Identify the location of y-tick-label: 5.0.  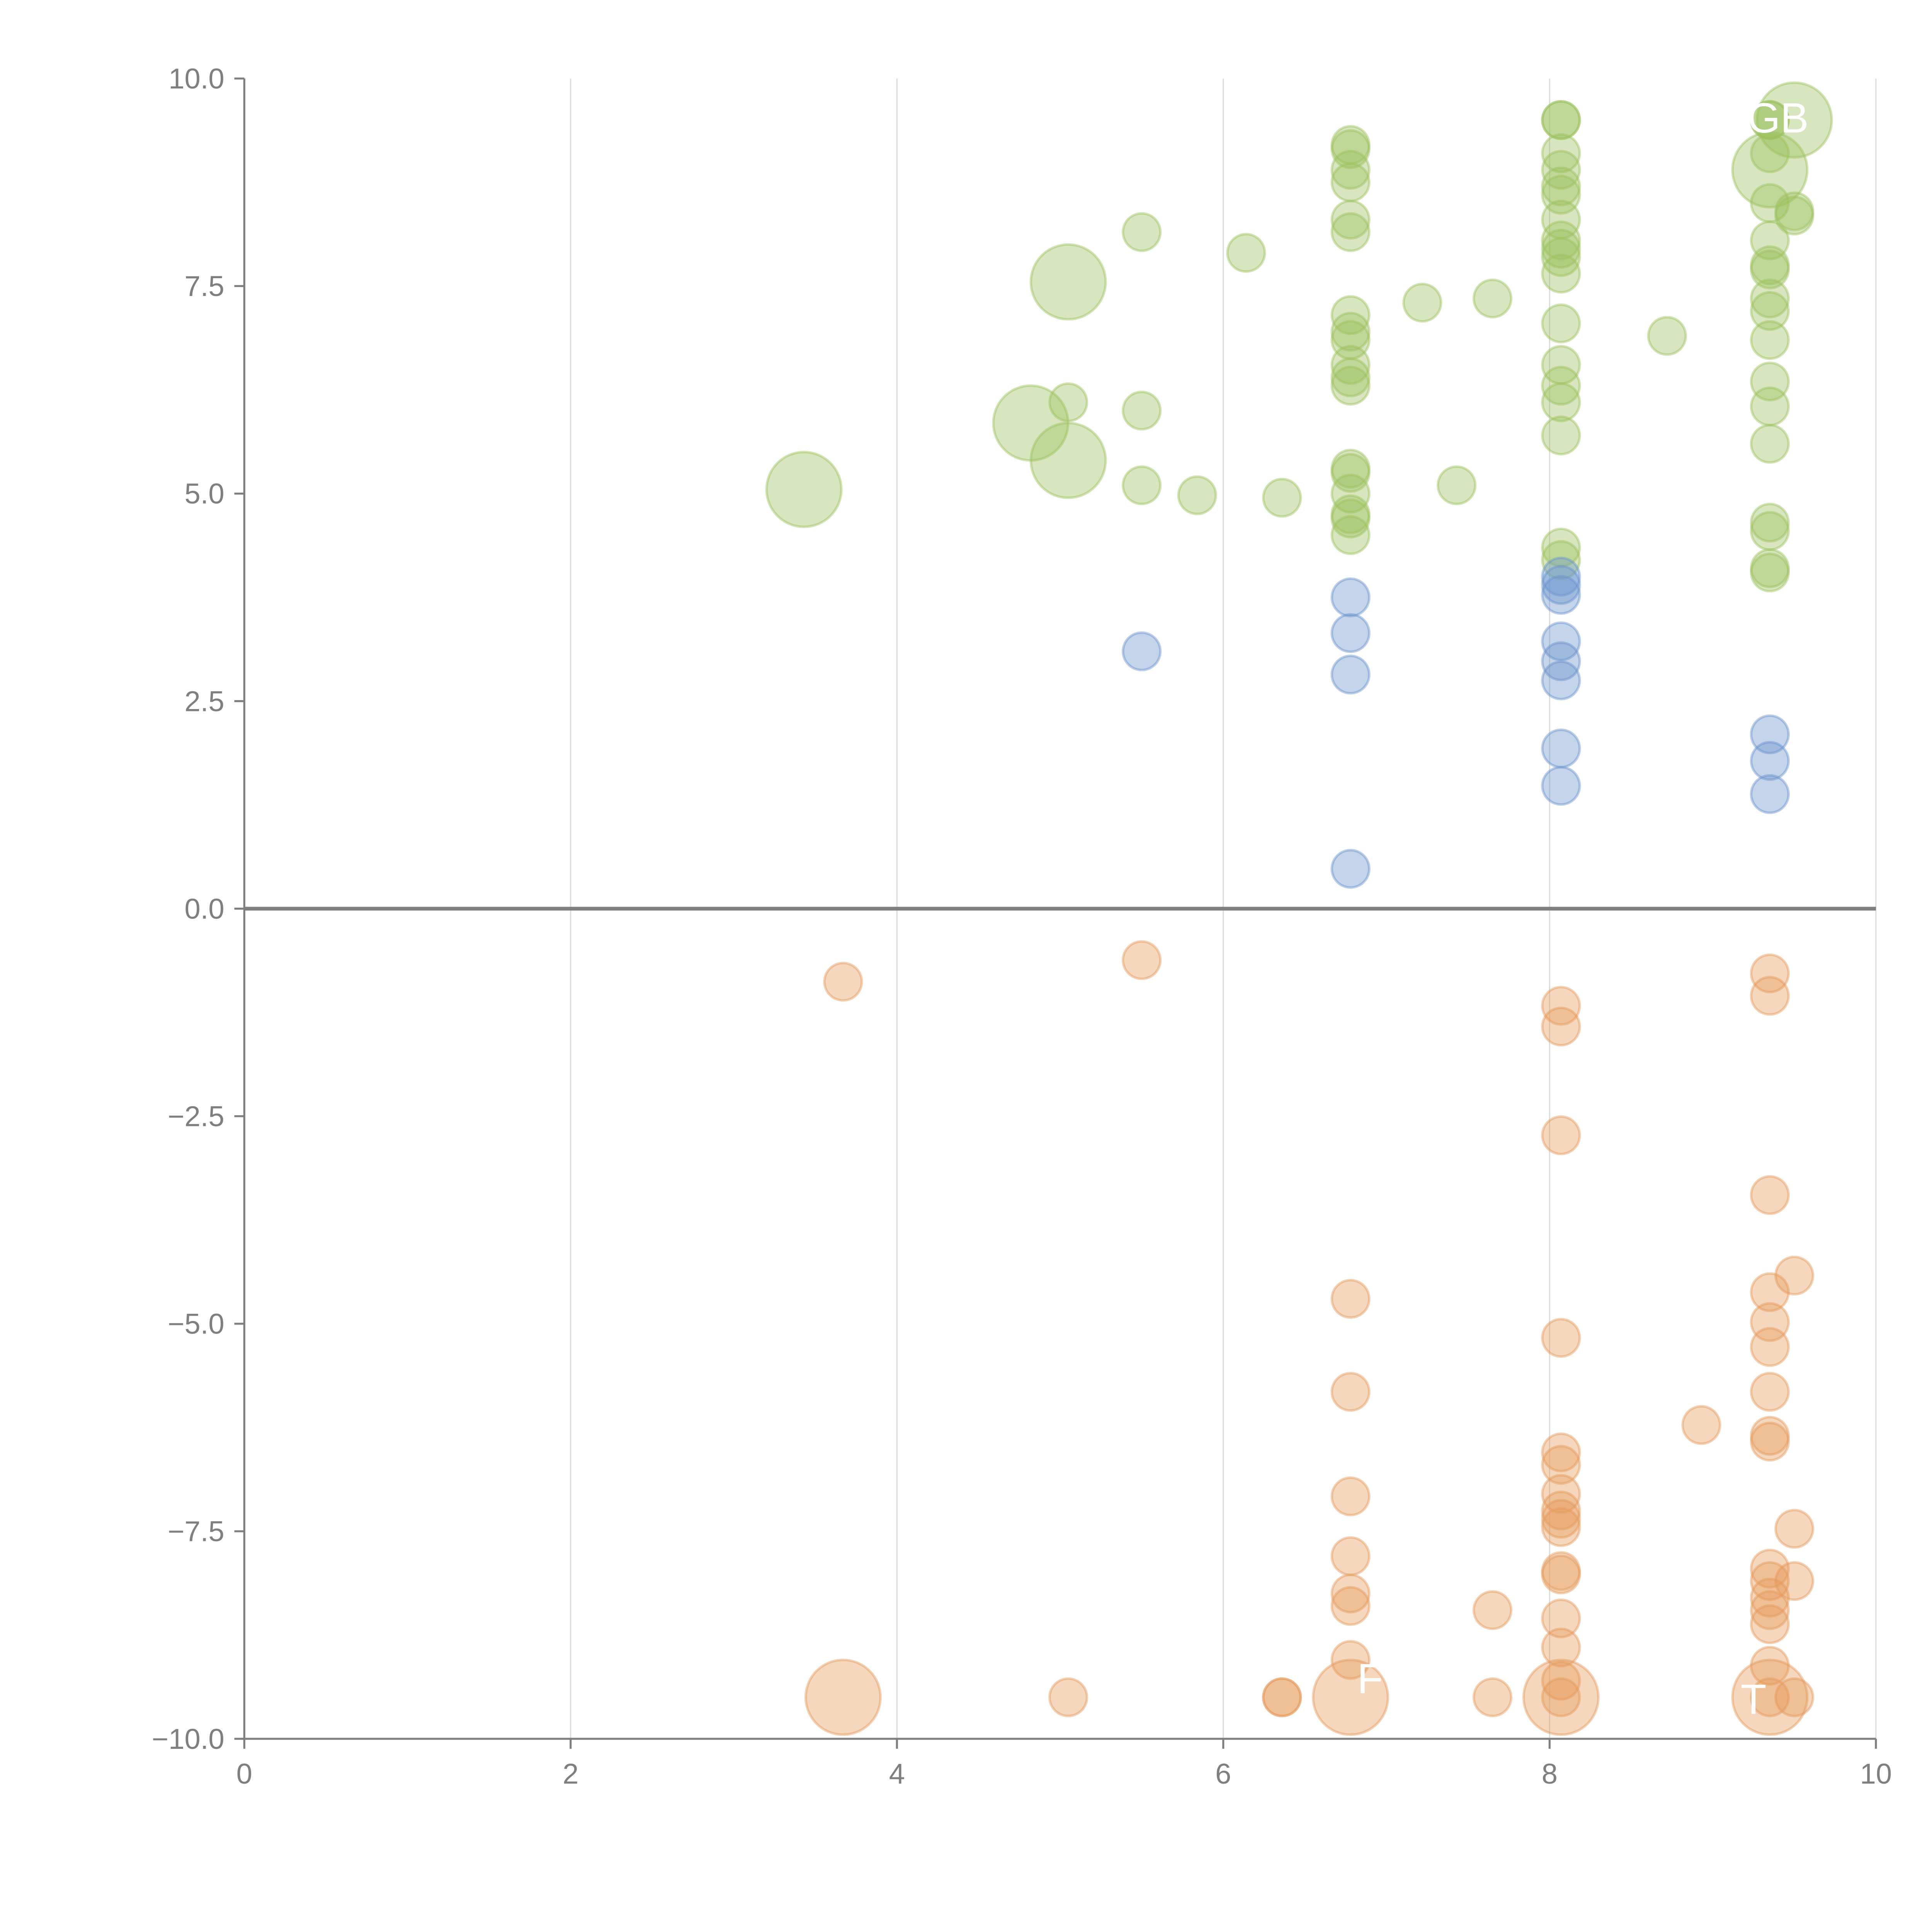
(205, 494).